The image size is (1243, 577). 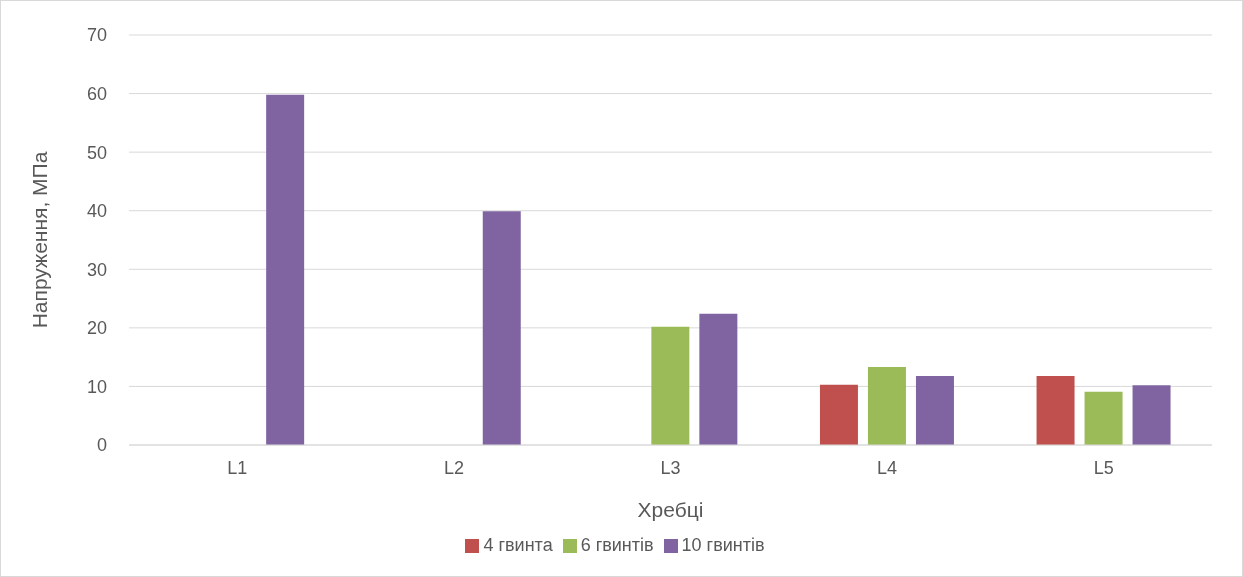 What do you see at coordinates (237, 467) in the screenshot?
I see `x-tick-label: L1` at bounding box center [237, 467].